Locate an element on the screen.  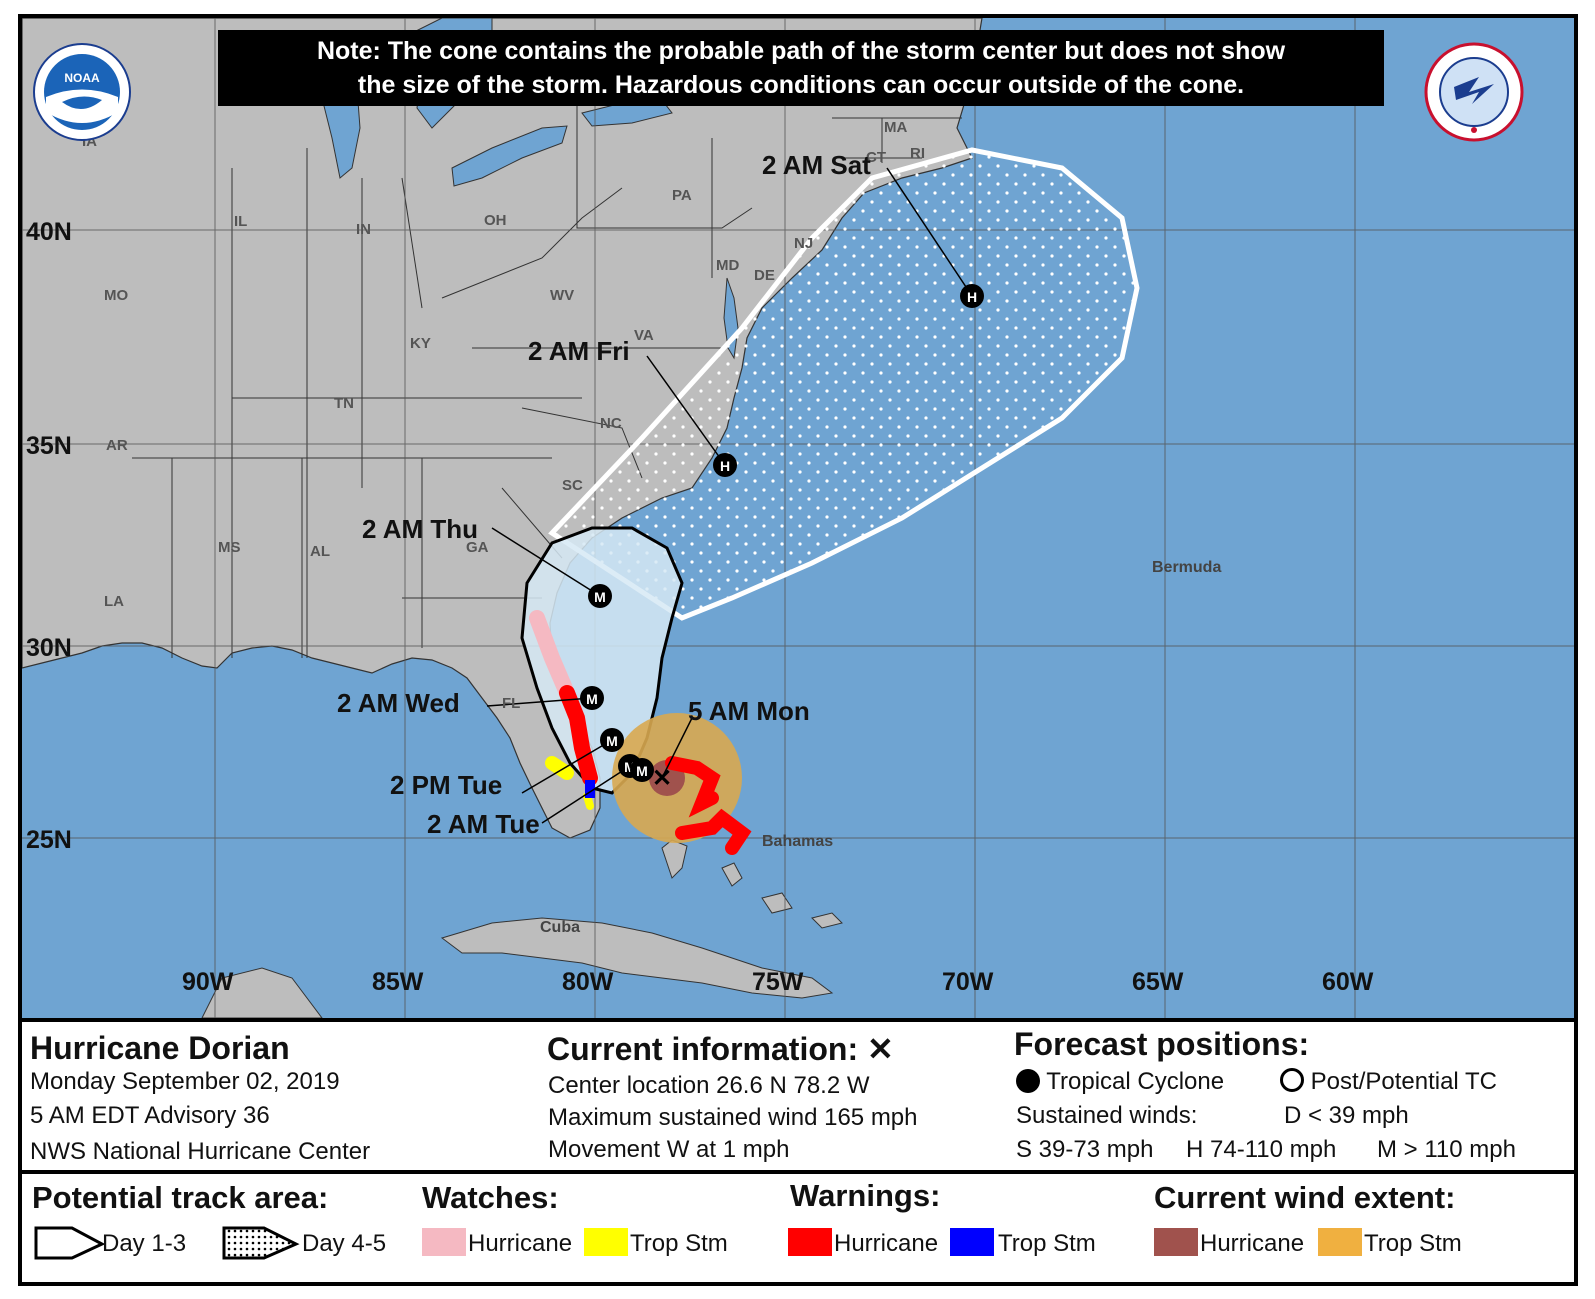
hurricane-warning-label: Hurricane is located at coordinates (886, 1243).